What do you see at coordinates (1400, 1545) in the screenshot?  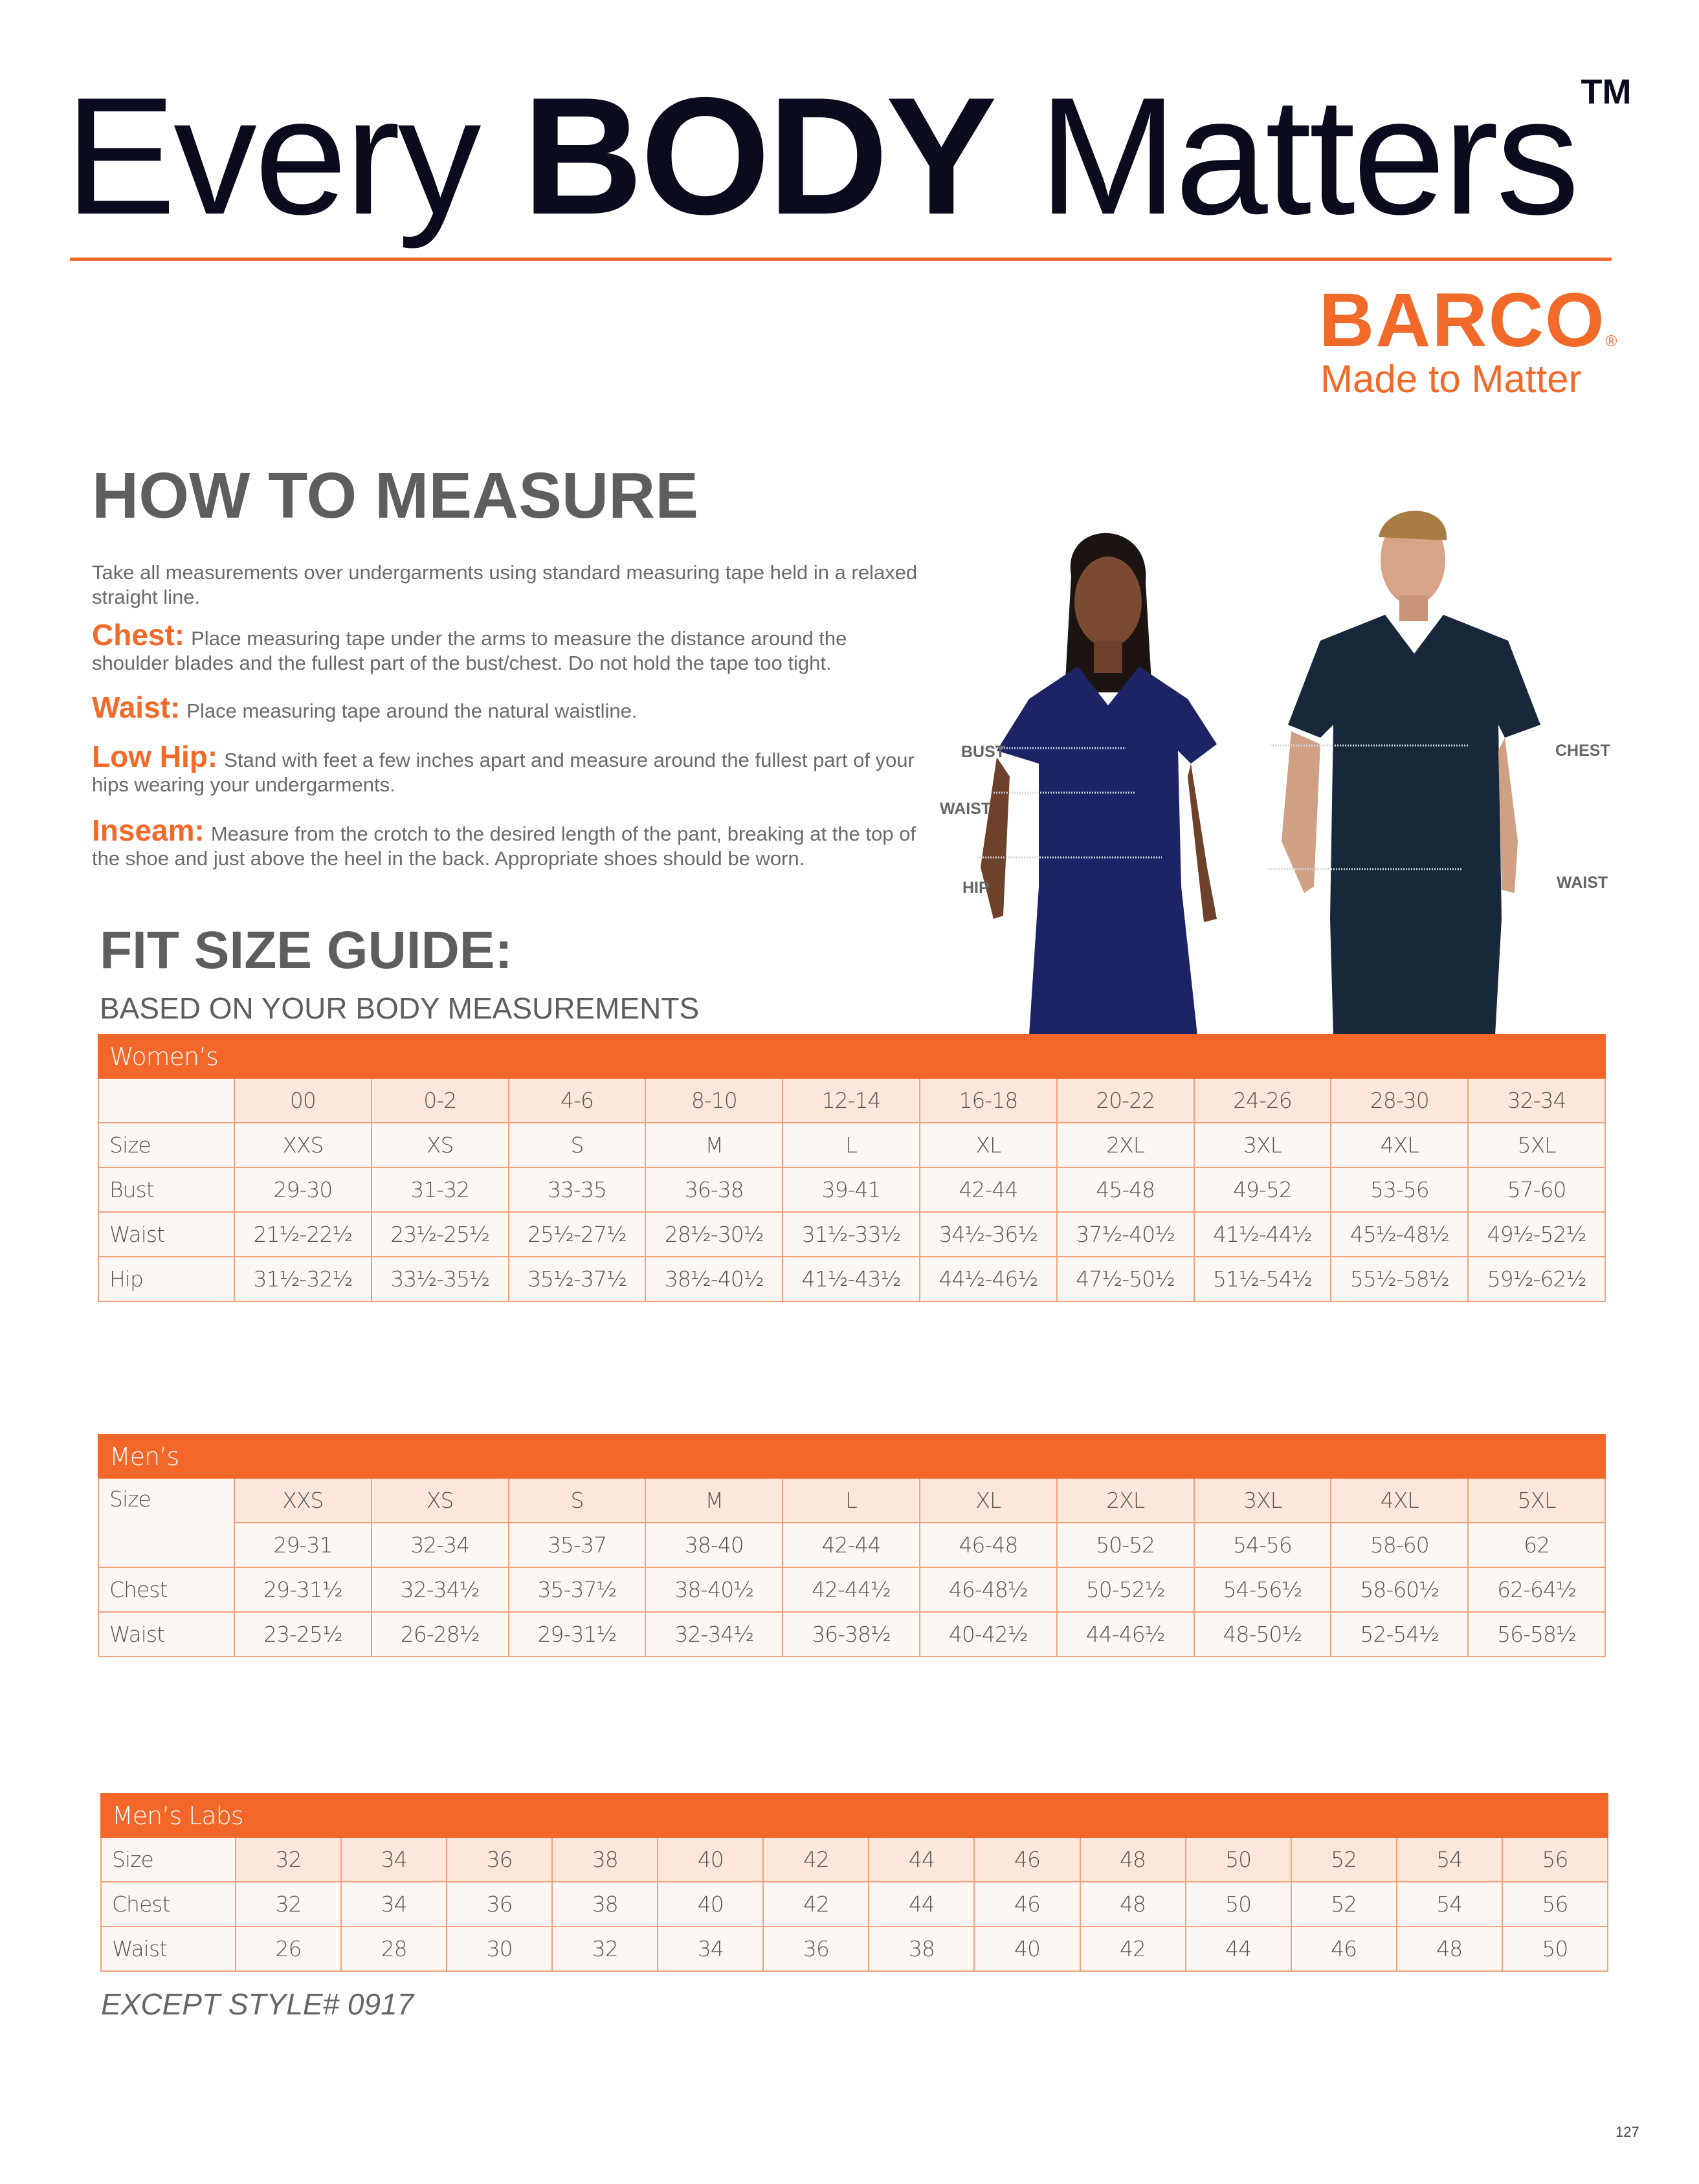 I see `table-cell: 58-60` at bounding box center [1400, 1545].